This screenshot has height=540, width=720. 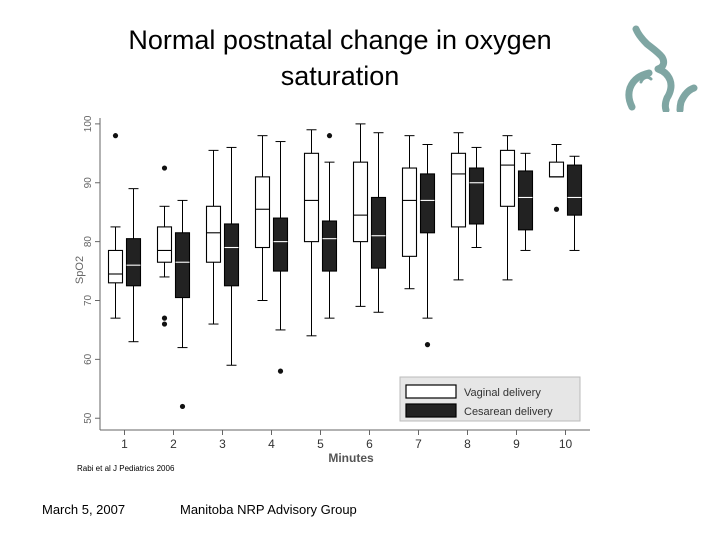 I want to click on x-tick-label: 3, so click(x=222, y=444).